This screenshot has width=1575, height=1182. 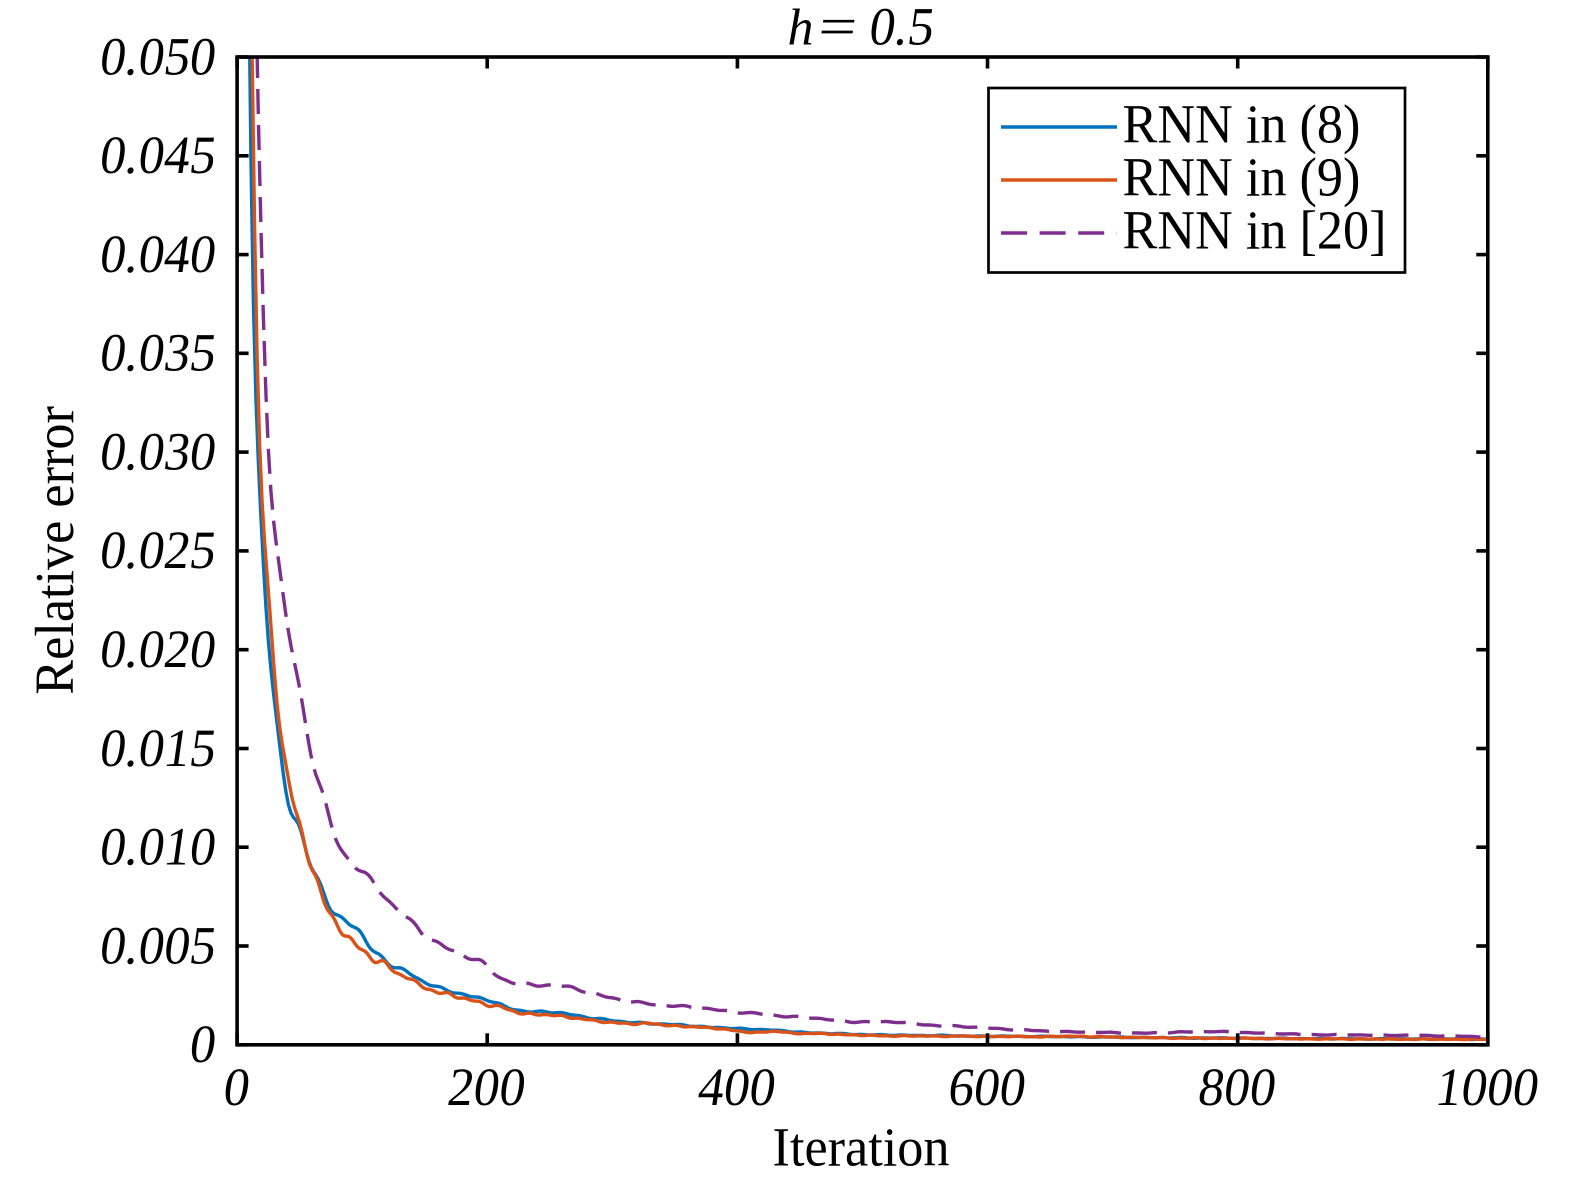 What do you see at coordinates (987, 1087) in the screenshot?
I see `svg-text: 600` at bounding box center [987, 1087].